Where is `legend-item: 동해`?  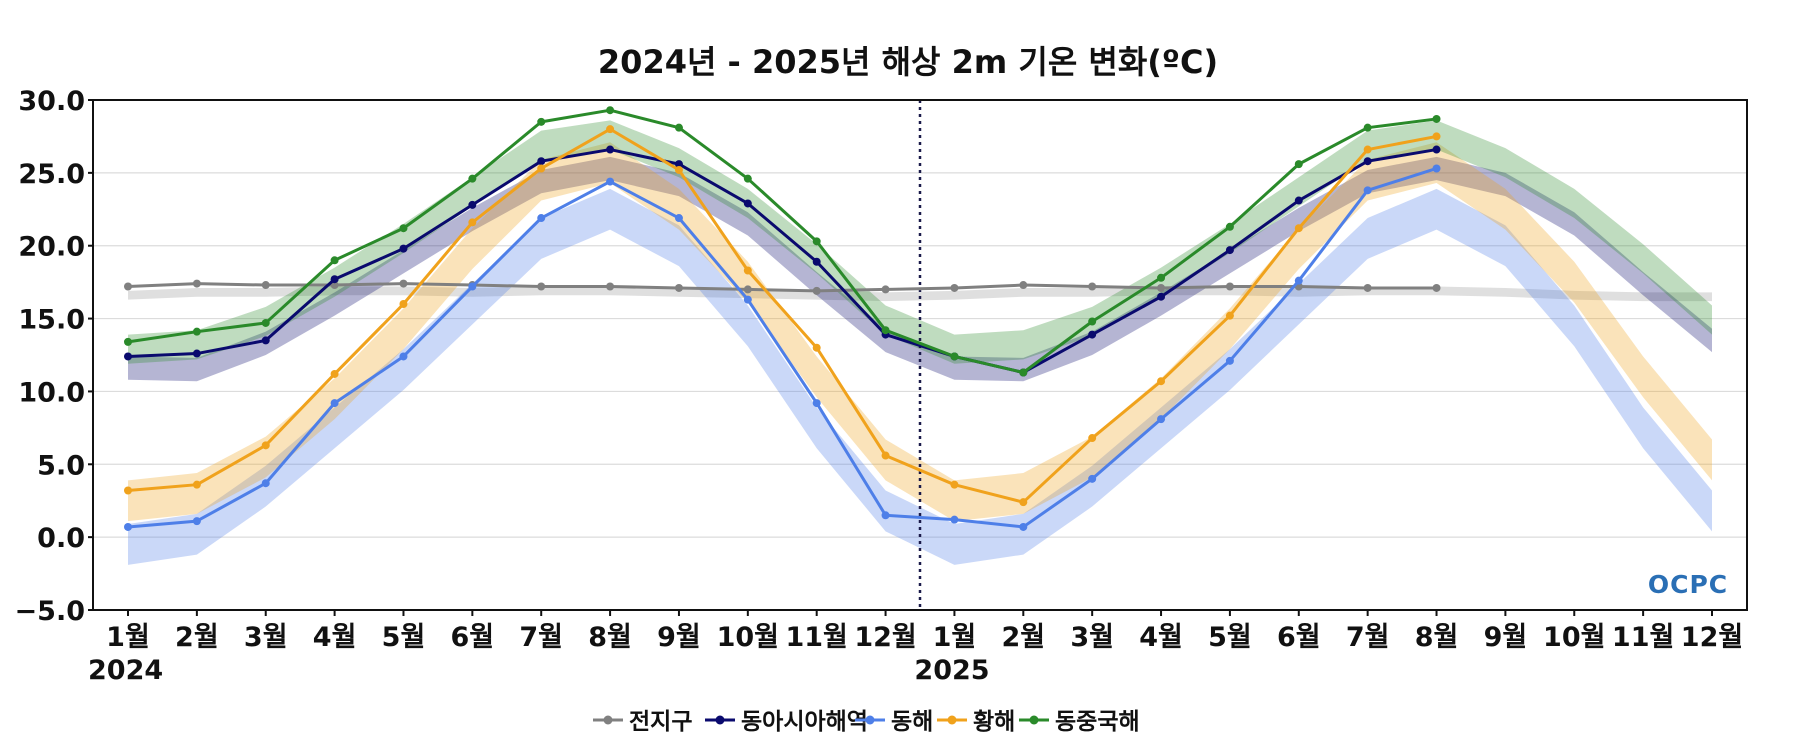
legend-item: 동해 is located at coordinates (894, 722).